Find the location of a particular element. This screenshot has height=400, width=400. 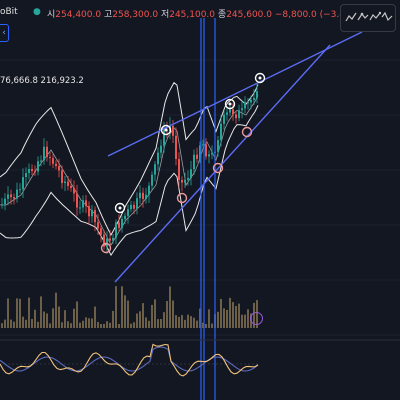

measure-icon is located at coordinates (375, 17).